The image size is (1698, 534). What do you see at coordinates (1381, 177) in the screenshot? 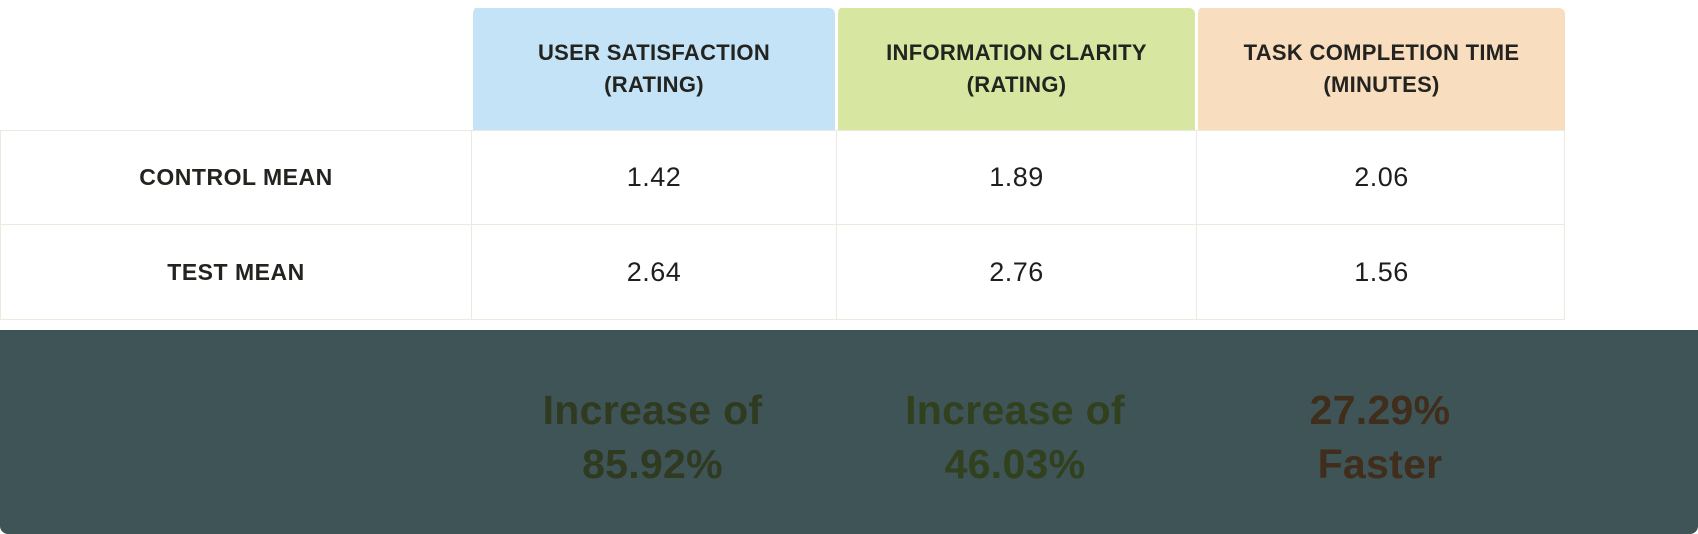
I see `value-cell: 2.06` at bounding box center [1381, 177].